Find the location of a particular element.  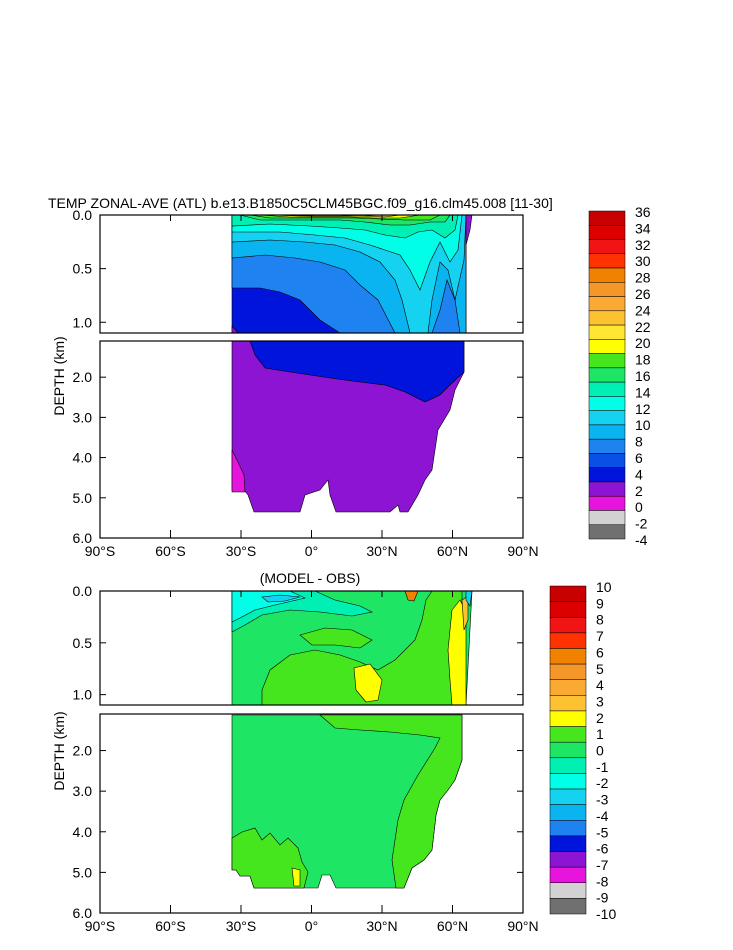

colorbar-label: 9 is located at coordinates (600, 603).